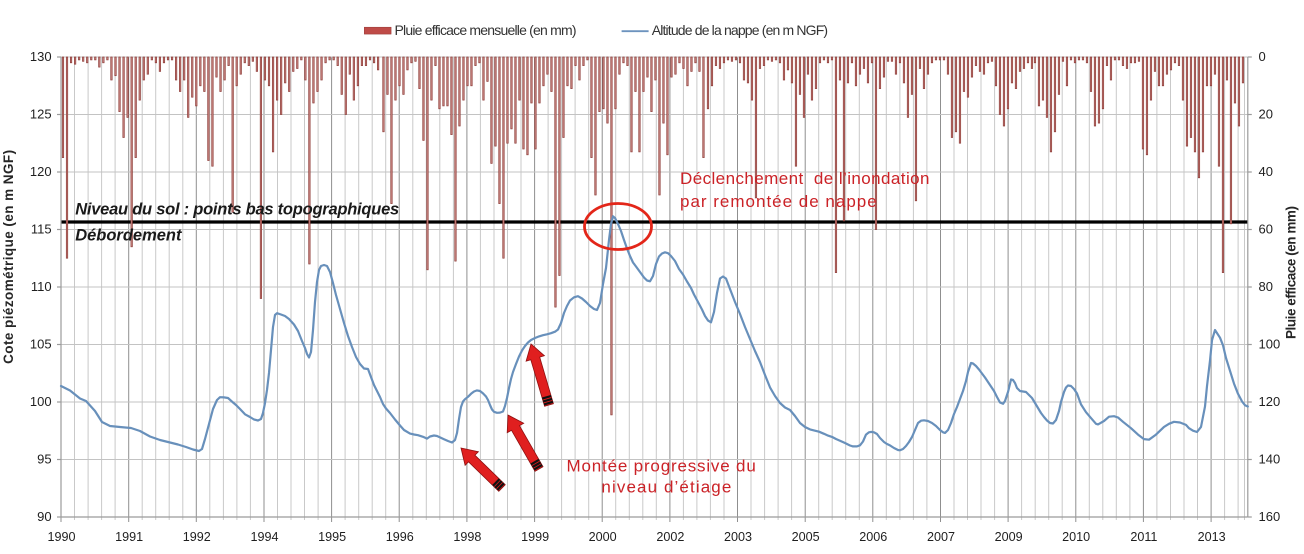  I want to click on svg-text: 90, so click(44, 516).